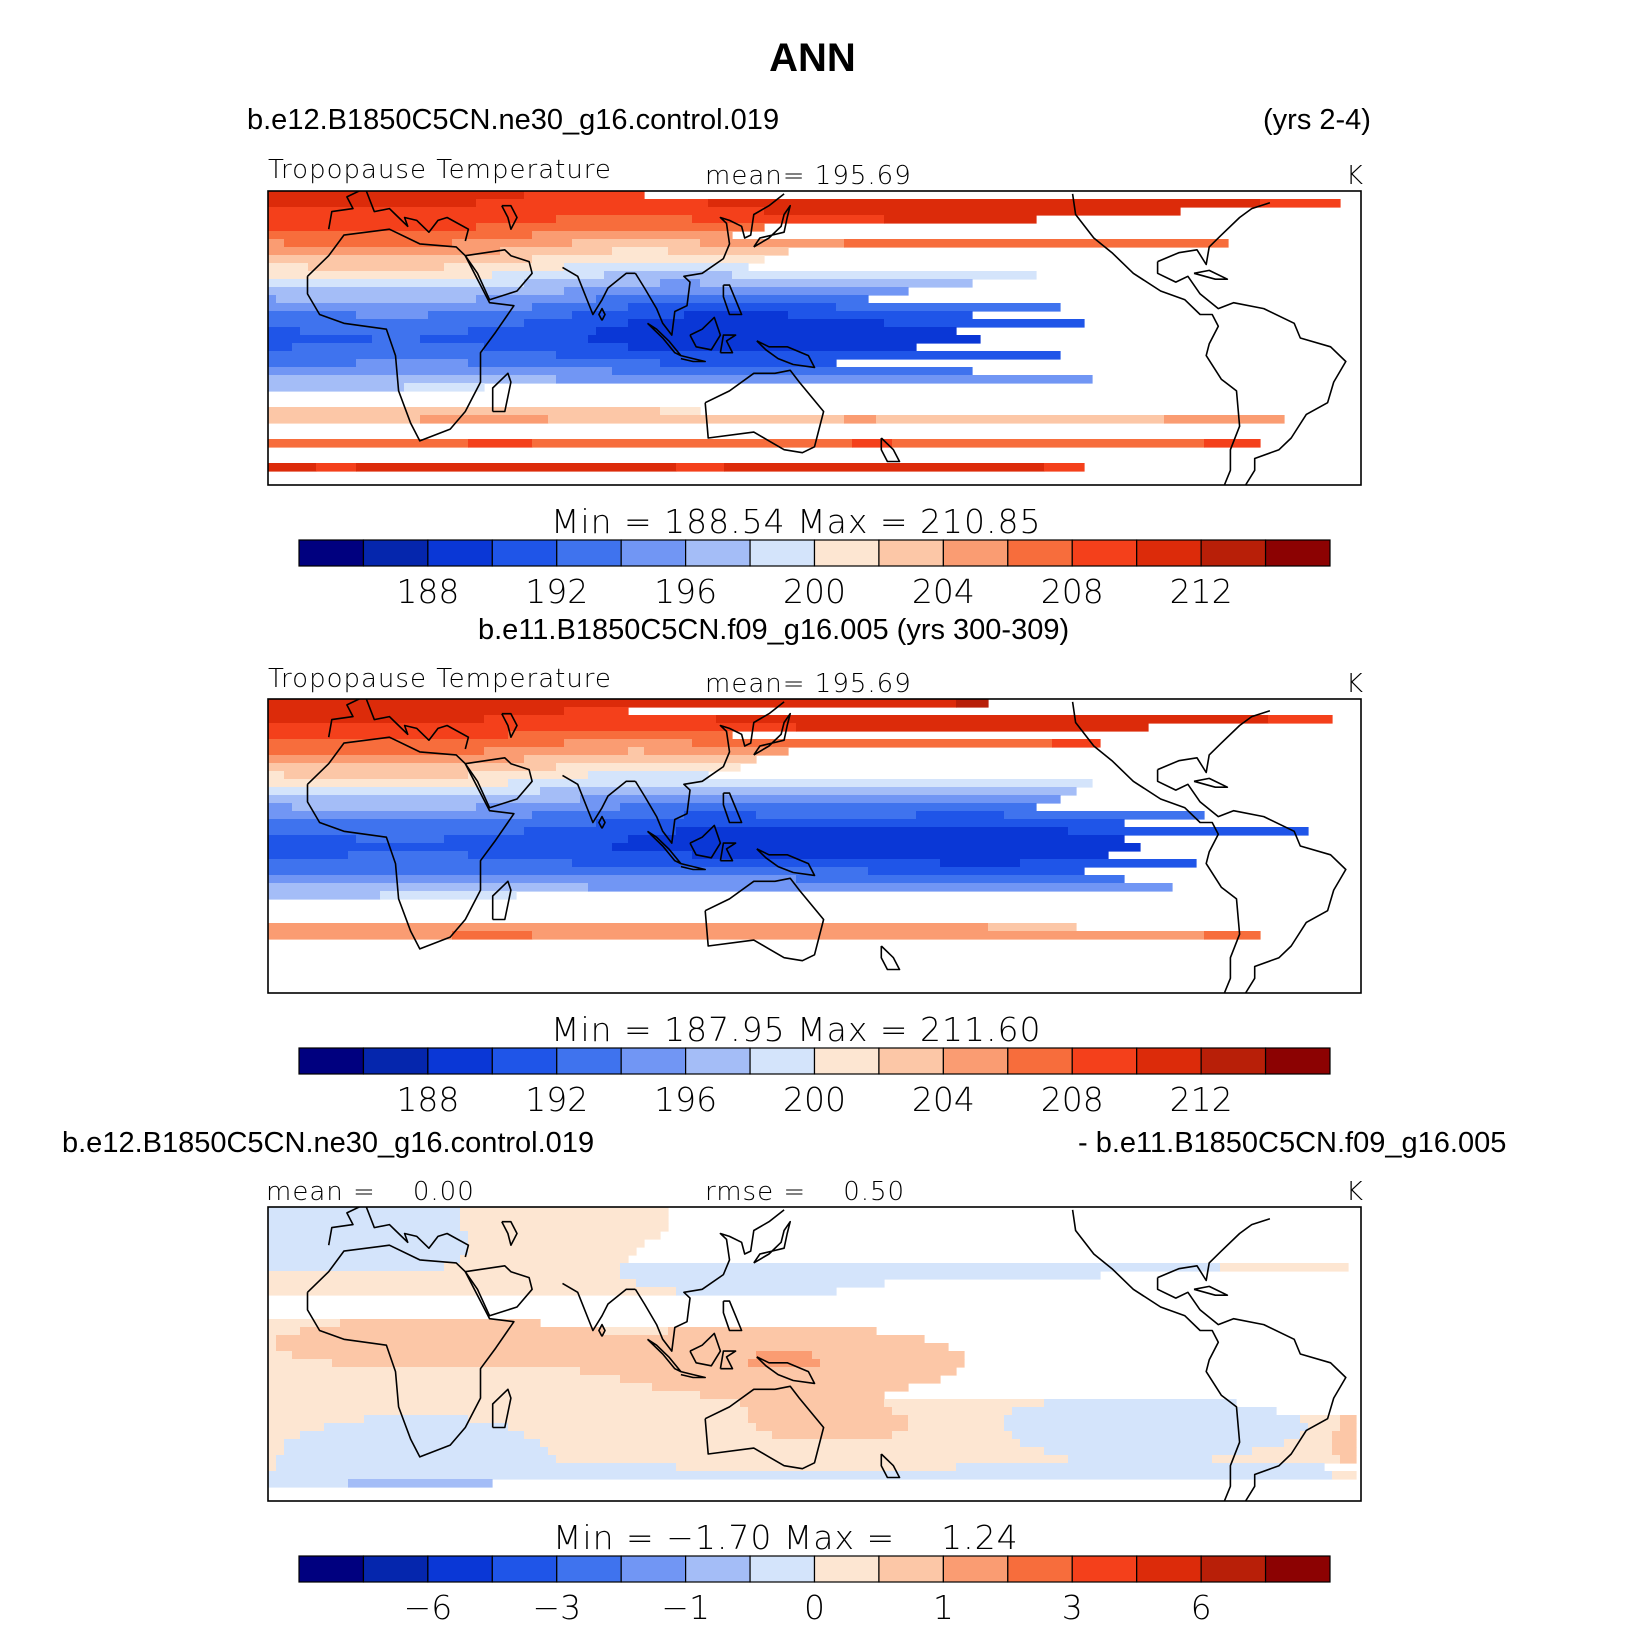 This screenshot has height=1628, width=1625. Describe the element at coordinates (943, 1607) in the screenshot. I see `colorbar-tick-label: 1` at that location.